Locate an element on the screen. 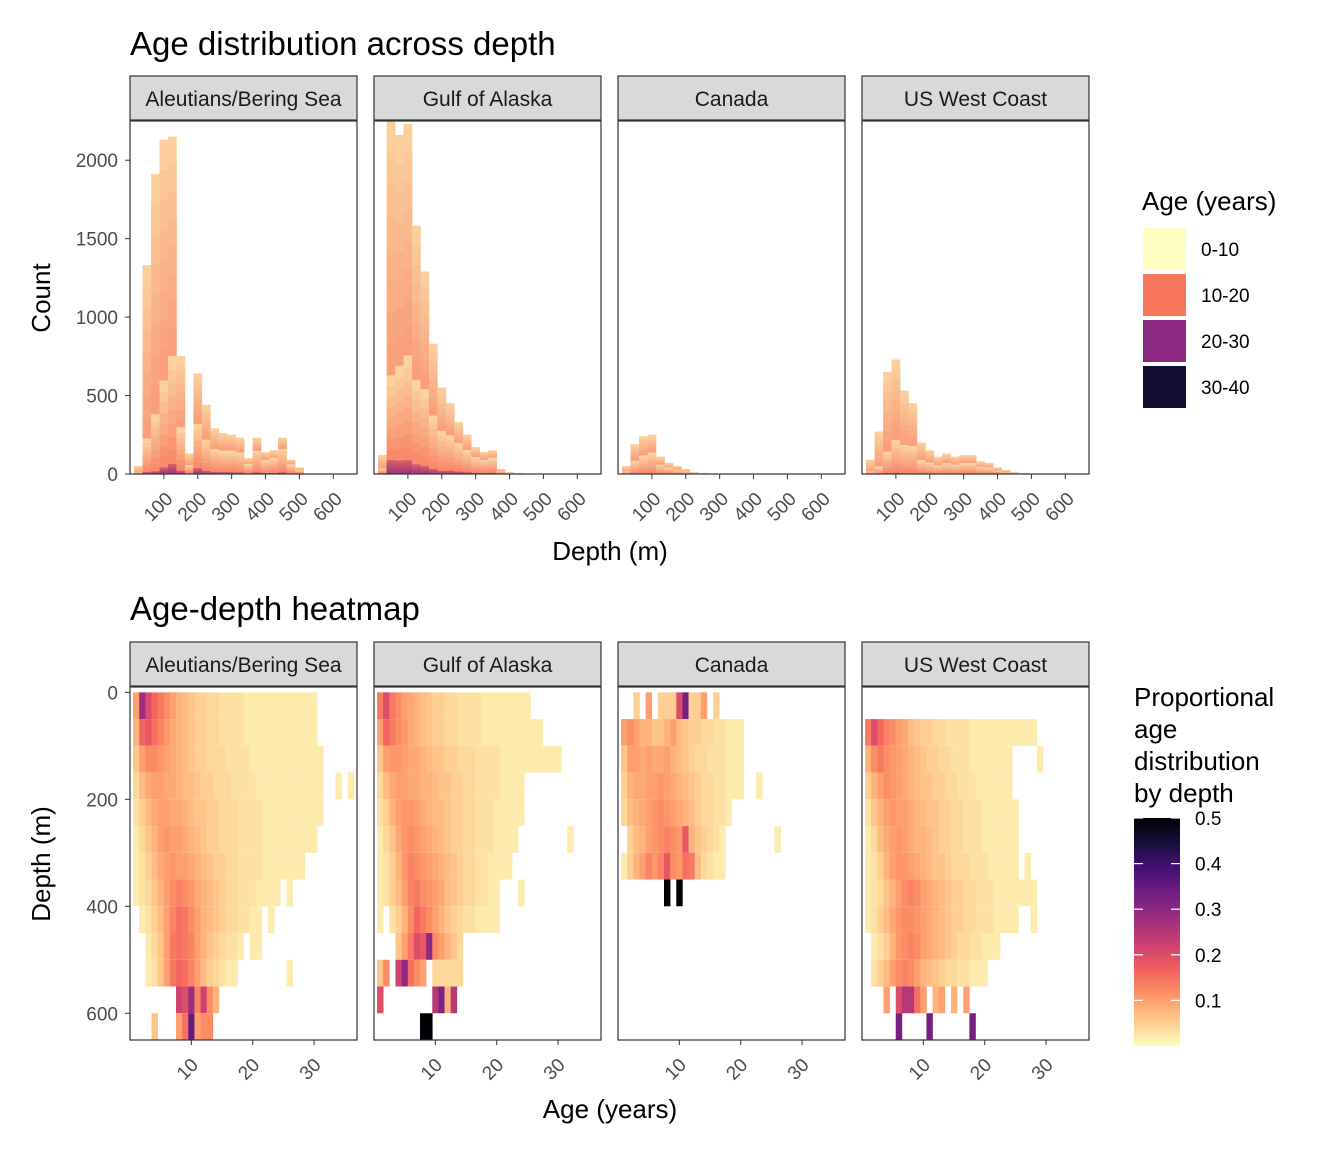 This screenshot has height=1152, width=1344. heat-cell-age20-375m is located at coordinates (497, 893).